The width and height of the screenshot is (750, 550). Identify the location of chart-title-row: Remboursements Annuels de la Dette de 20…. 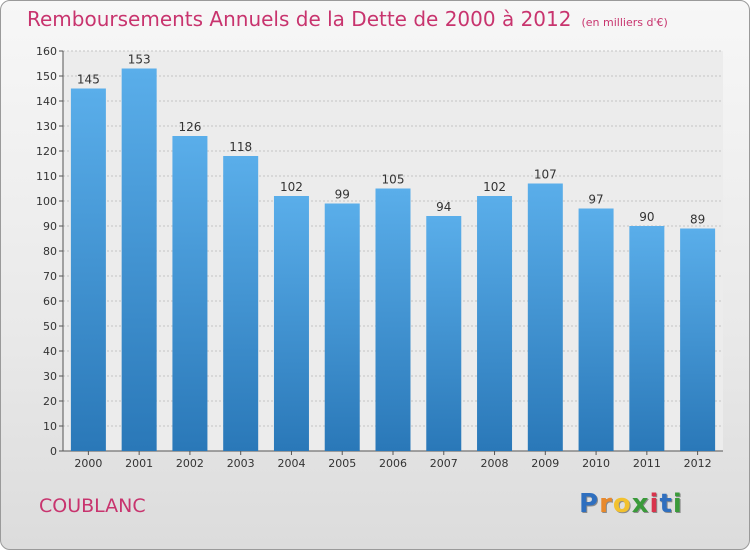
(347, 19).